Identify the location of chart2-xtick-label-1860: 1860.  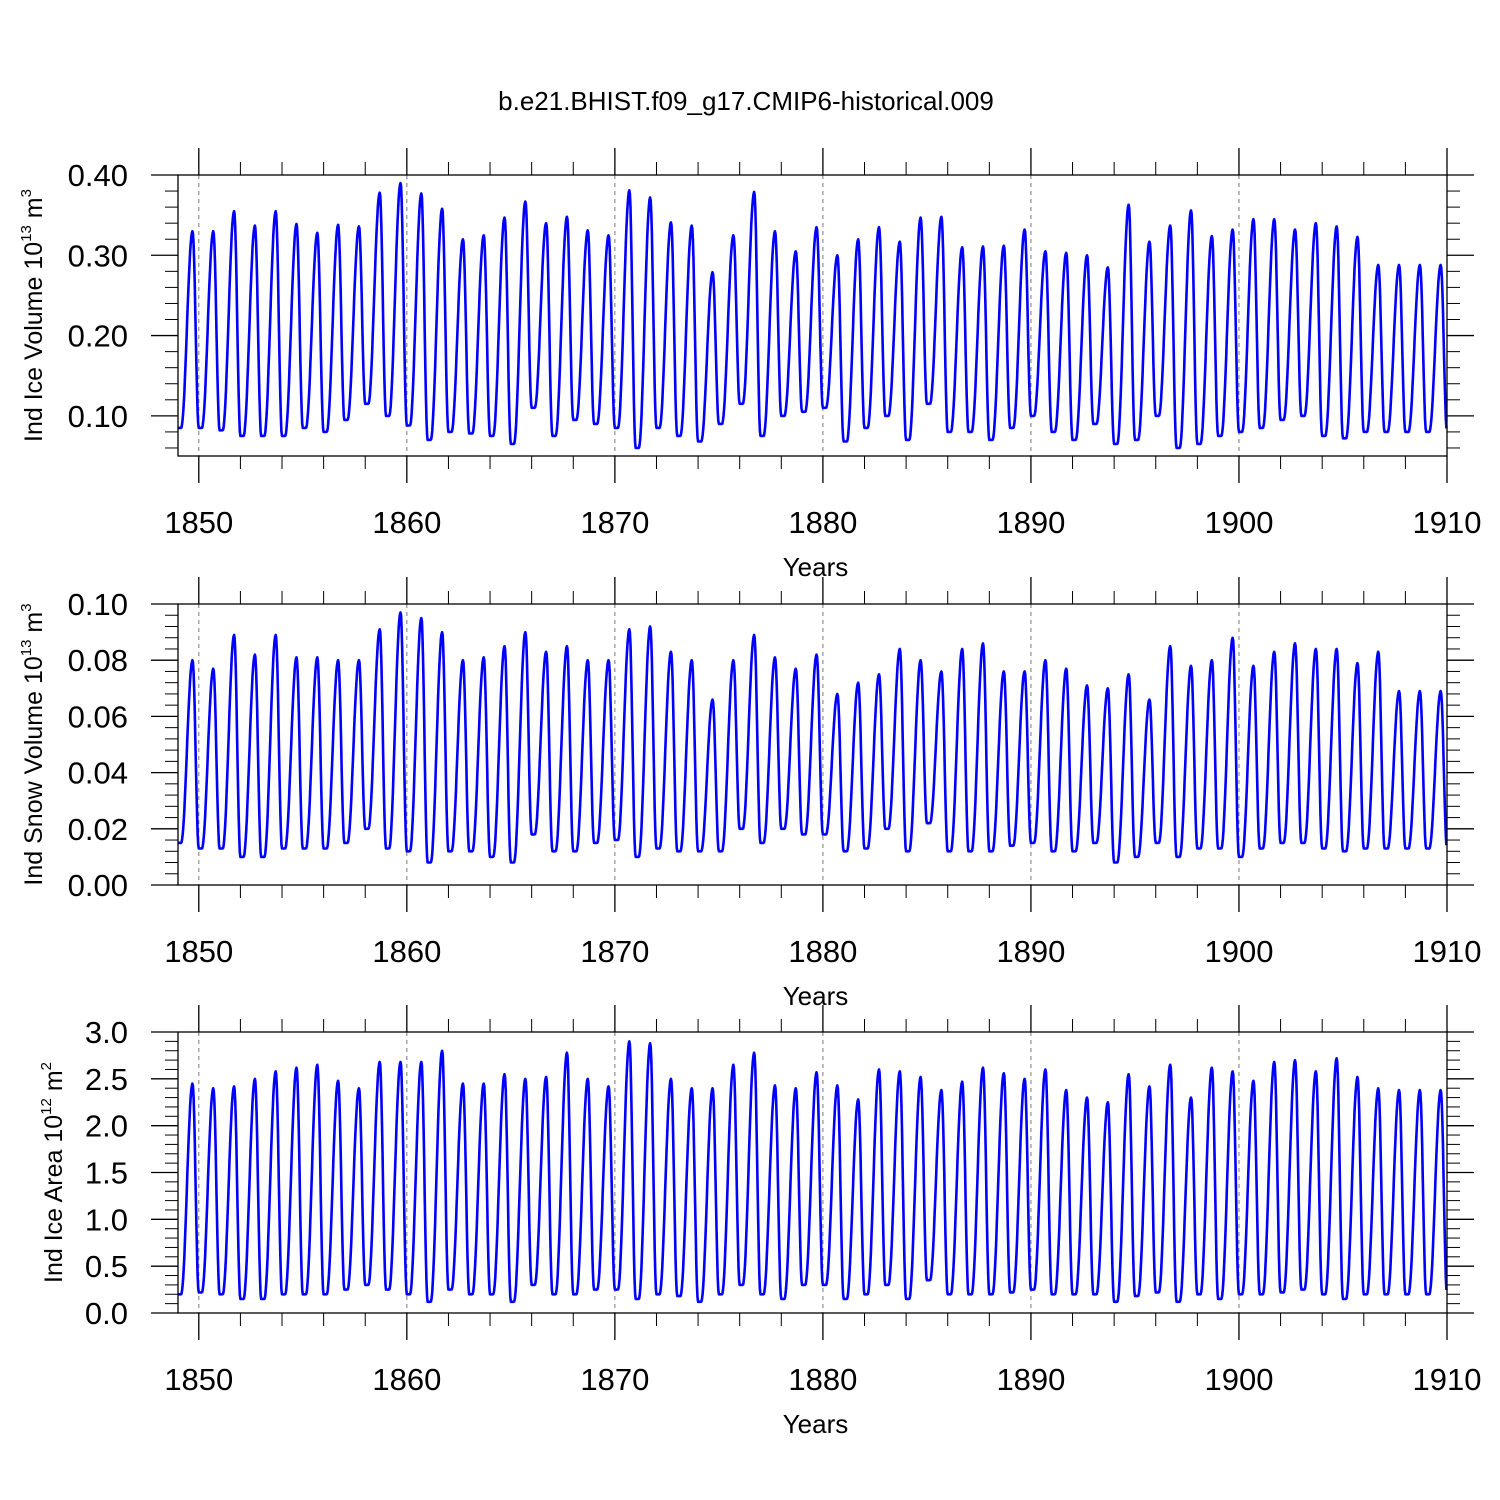
(406, 951).